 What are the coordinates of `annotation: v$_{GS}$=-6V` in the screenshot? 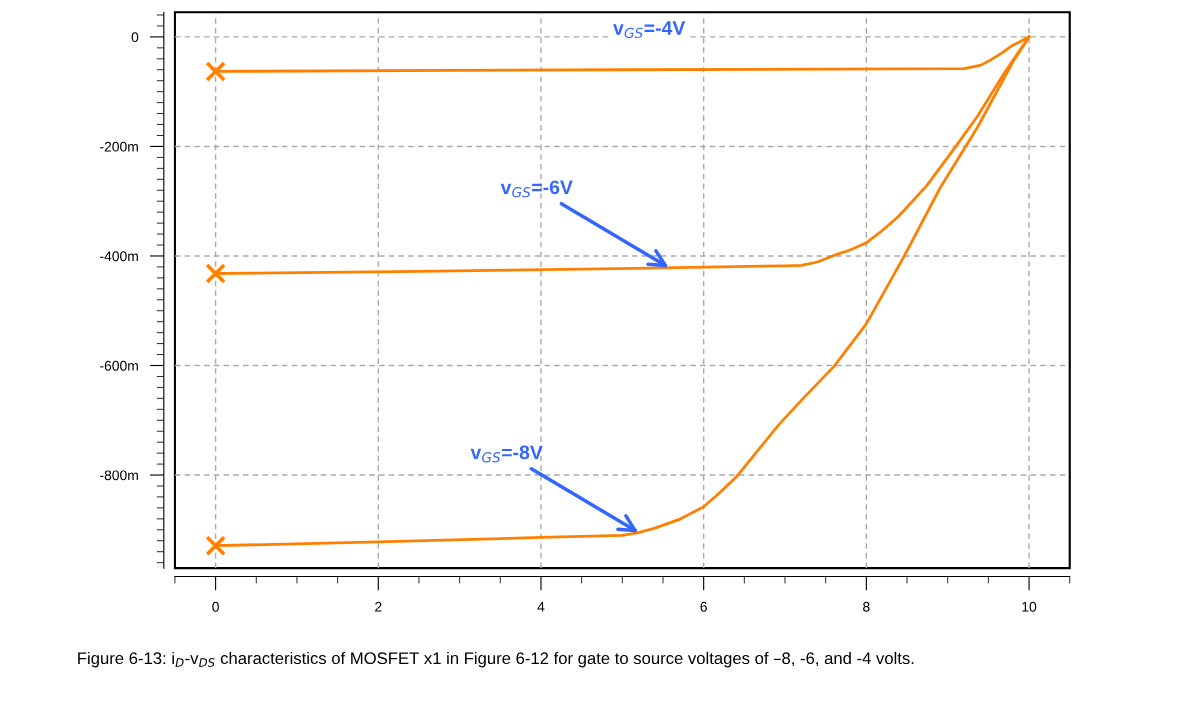 It's located at (536, 189).